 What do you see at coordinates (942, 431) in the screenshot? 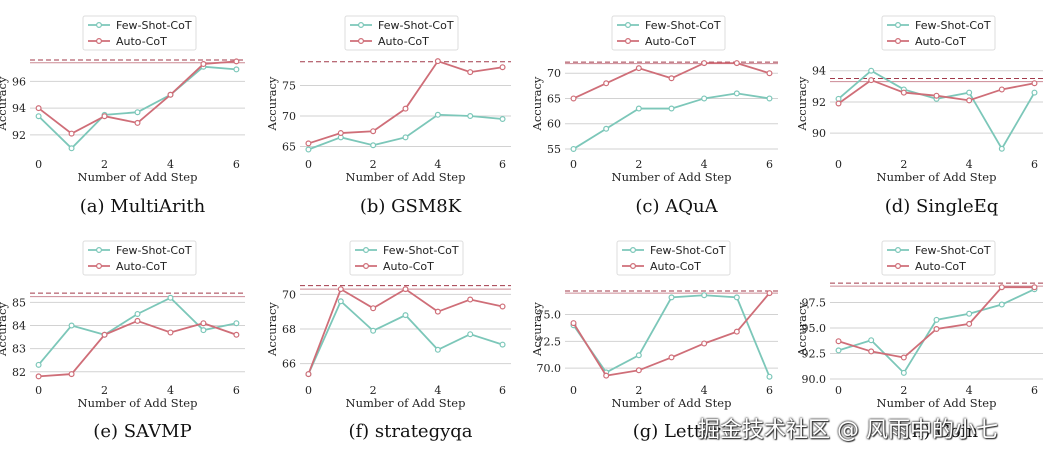
I see `panel-caption: (h) Coin` at bounding box center [942, 431].